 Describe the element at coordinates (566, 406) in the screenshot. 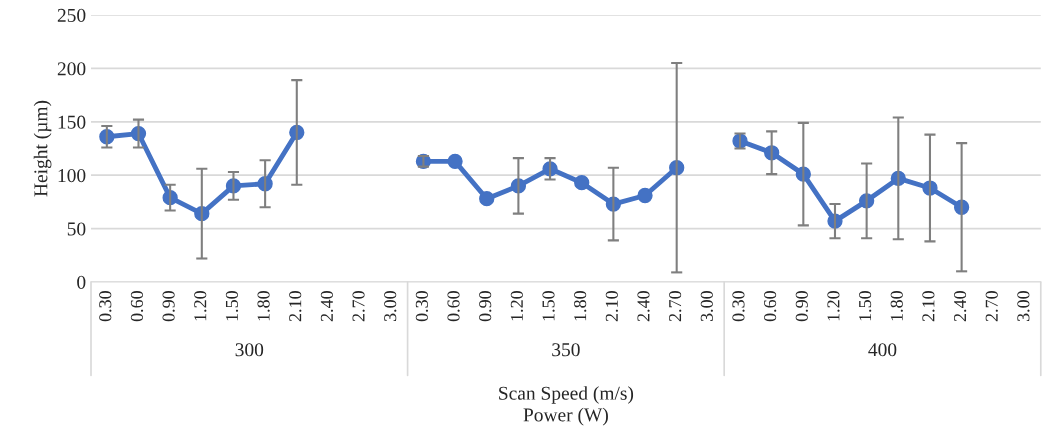

I see `x-axis-title: Scan Speed (m/s) Power (W)` at that location.